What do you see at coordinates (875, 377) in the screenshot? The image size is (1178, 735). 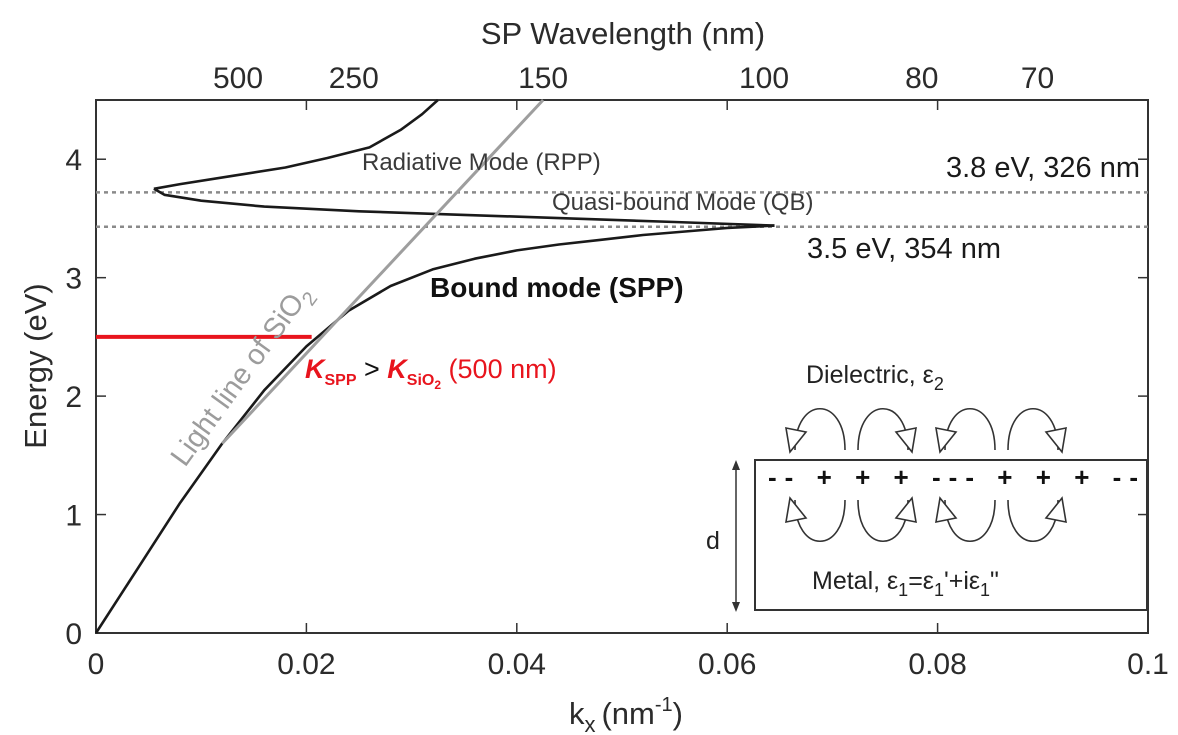 I see `dielectric-label: Dielectric, ε2` at bounding box center [875, 377].